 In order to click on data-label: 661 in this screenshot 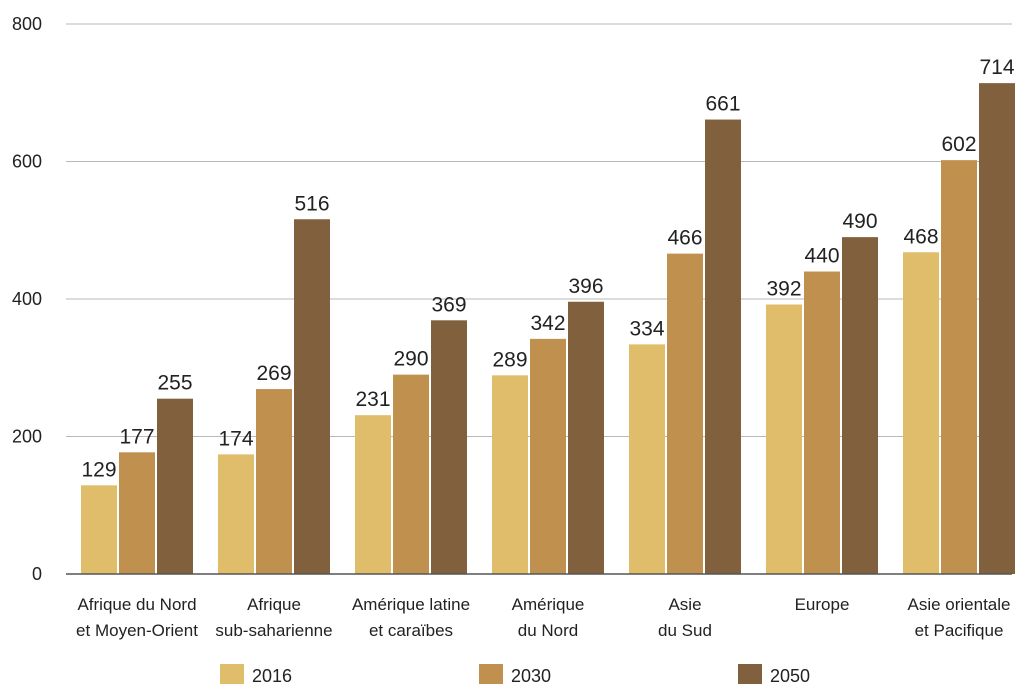, I will do `click(722, 104)`.